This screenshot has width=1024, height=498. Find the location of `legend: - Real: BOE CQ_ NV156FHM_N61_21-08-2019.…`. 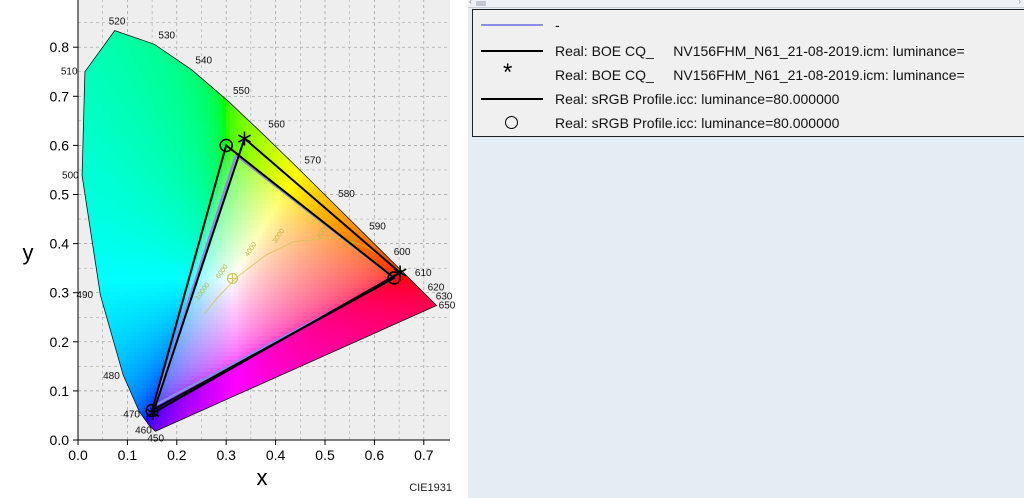

legend: - Real: BOE CQ_ NV156FHM_N61_21-08-2019.… is located at coordinates (748, 73).